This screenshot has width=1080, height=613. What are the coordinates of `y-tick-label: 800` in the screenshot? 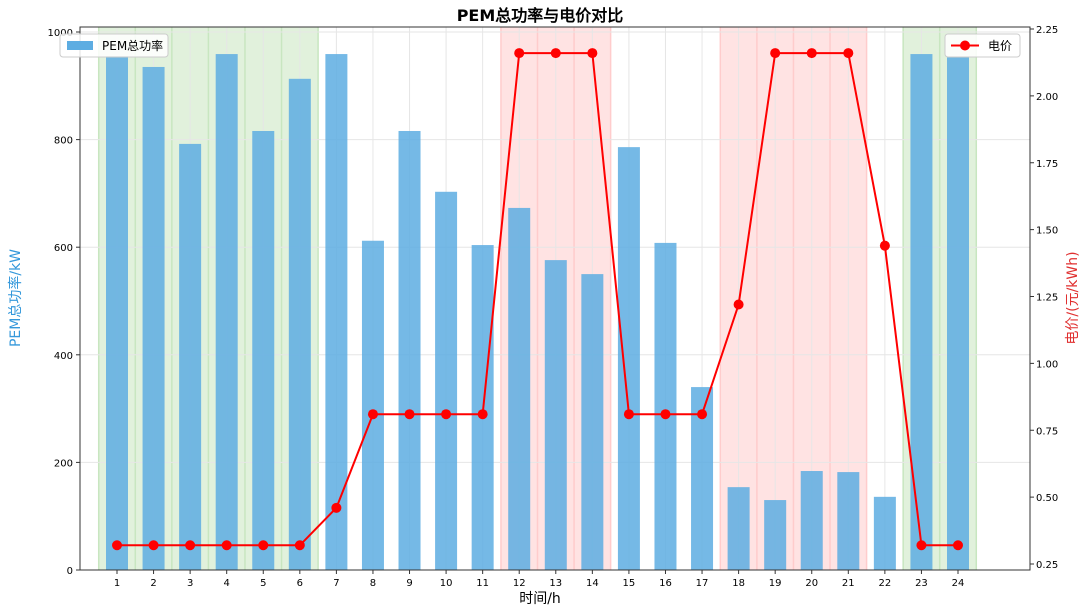 It's located at (63, 141).